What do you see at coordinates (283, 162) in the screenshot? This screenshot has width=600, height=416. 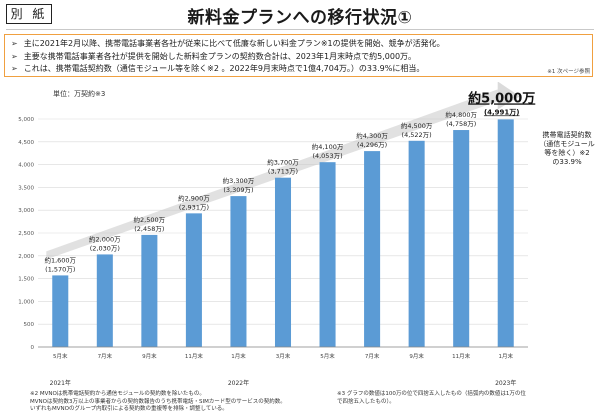 I see `data-label-rounded: 約3,700万` at bounding box center [283, 162].